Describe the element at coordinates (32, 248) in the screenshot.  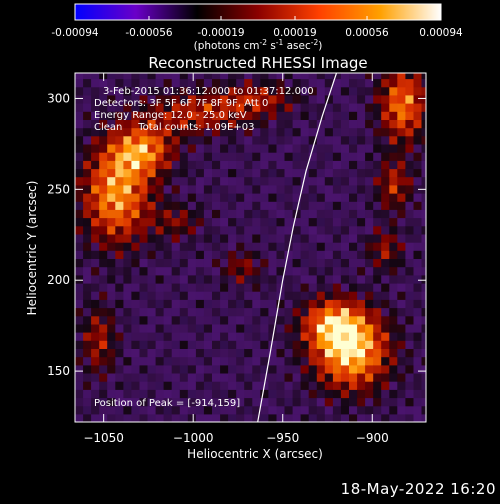
I see `y-axis-label: Heliocentric Y (arcsec)` at that location.